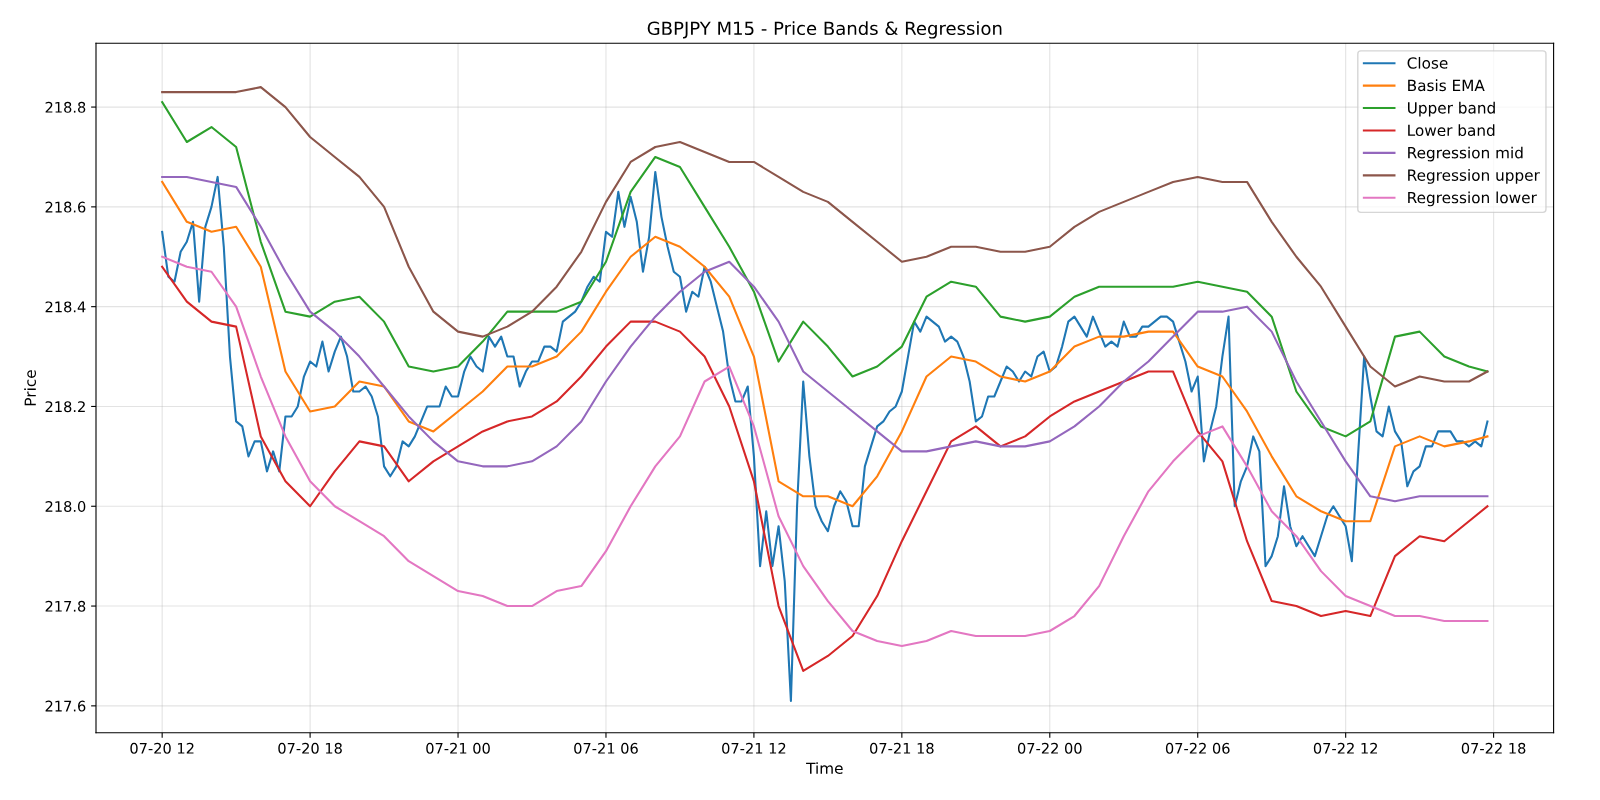 The image size is (1600, 800). Describe the element at coordinates (1474, 176) in the screenshot. I see `legend-label: Regression upper` at that location.